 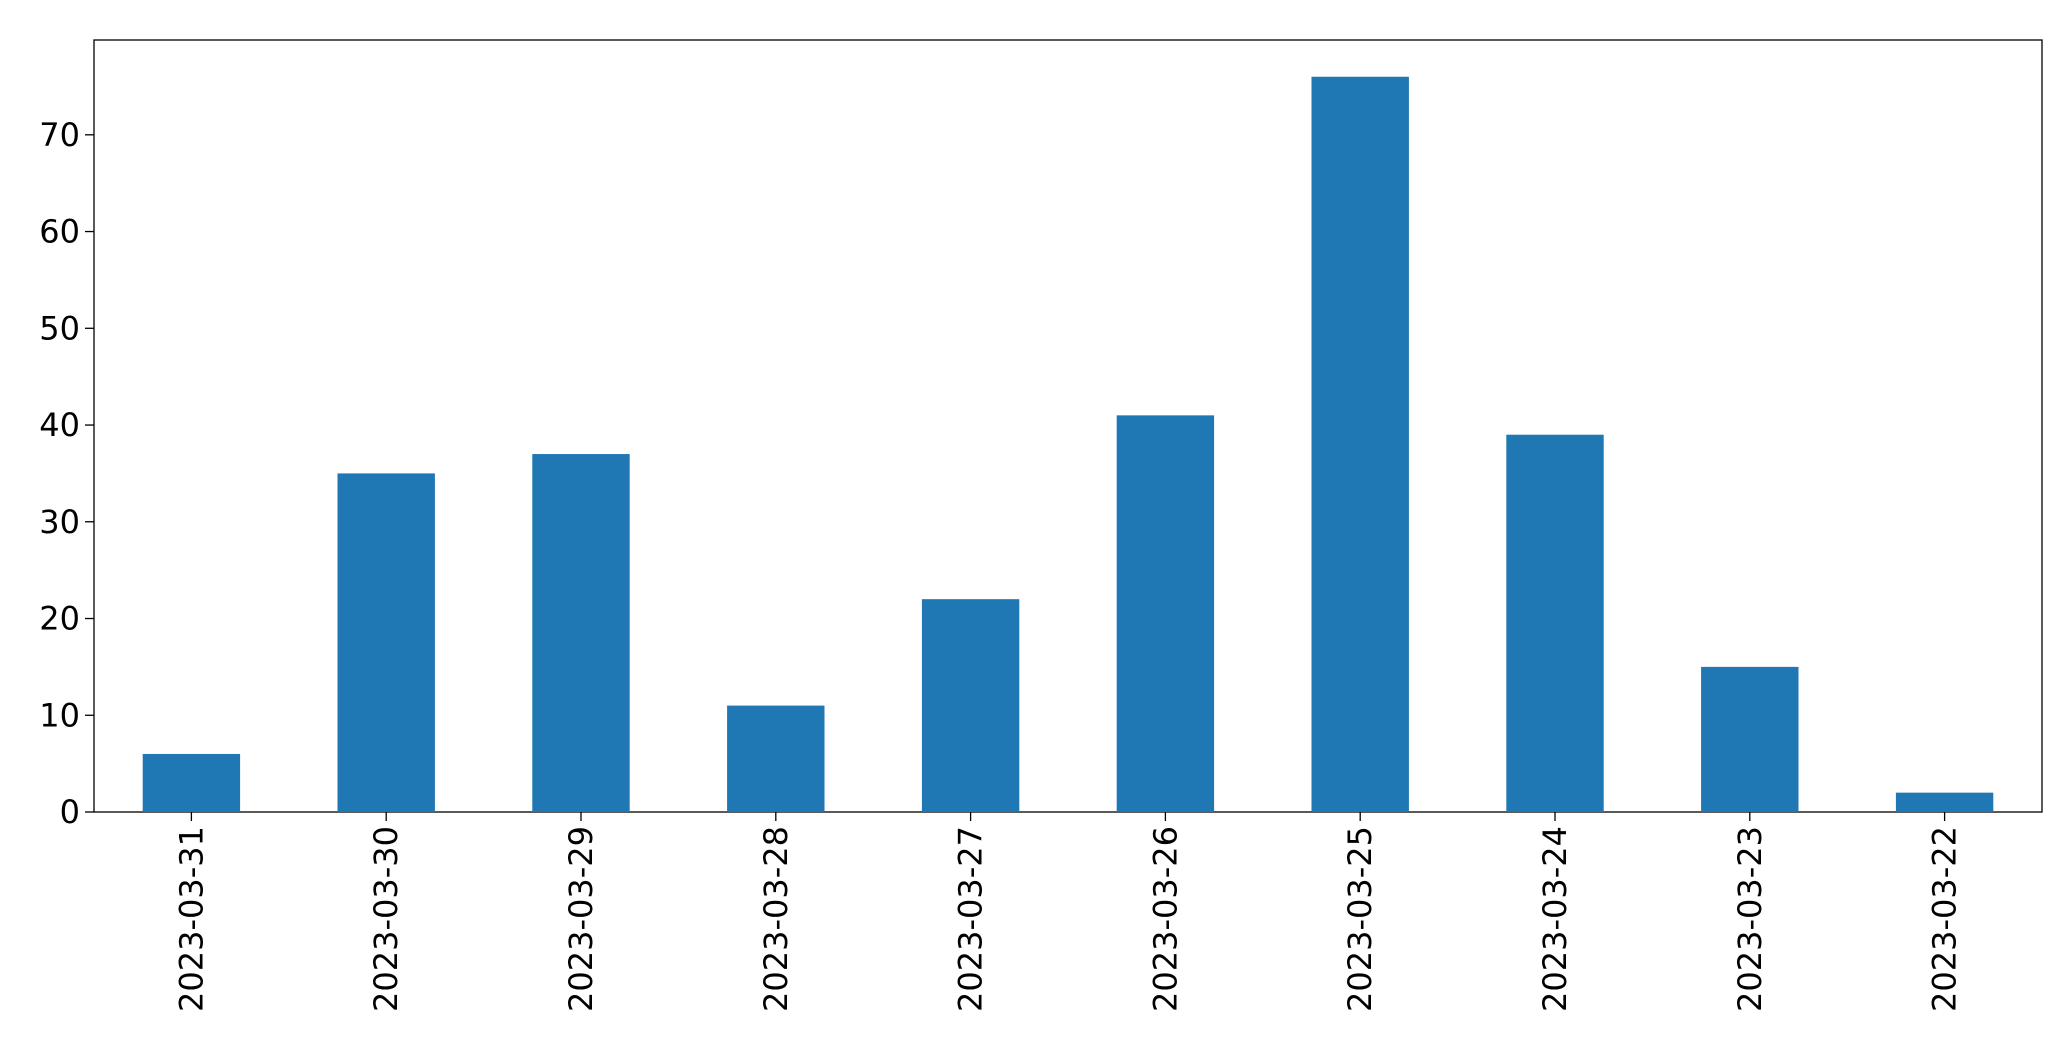 What do you see at coordinates (1165, 919) in the screenshot?
I see `x-tick-label: 2023-03-26` at bounding box center [1165, 919].